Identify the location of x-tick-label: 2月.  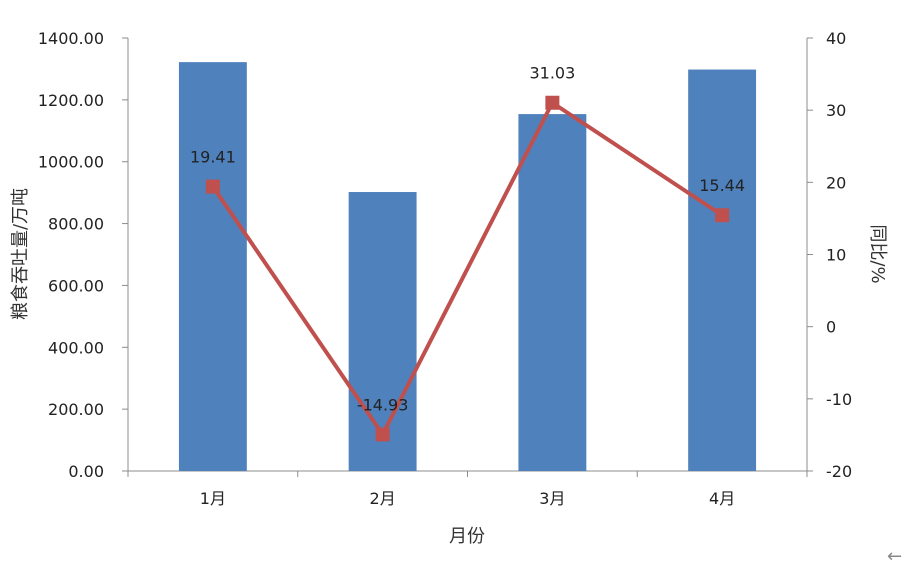
(383, 498).